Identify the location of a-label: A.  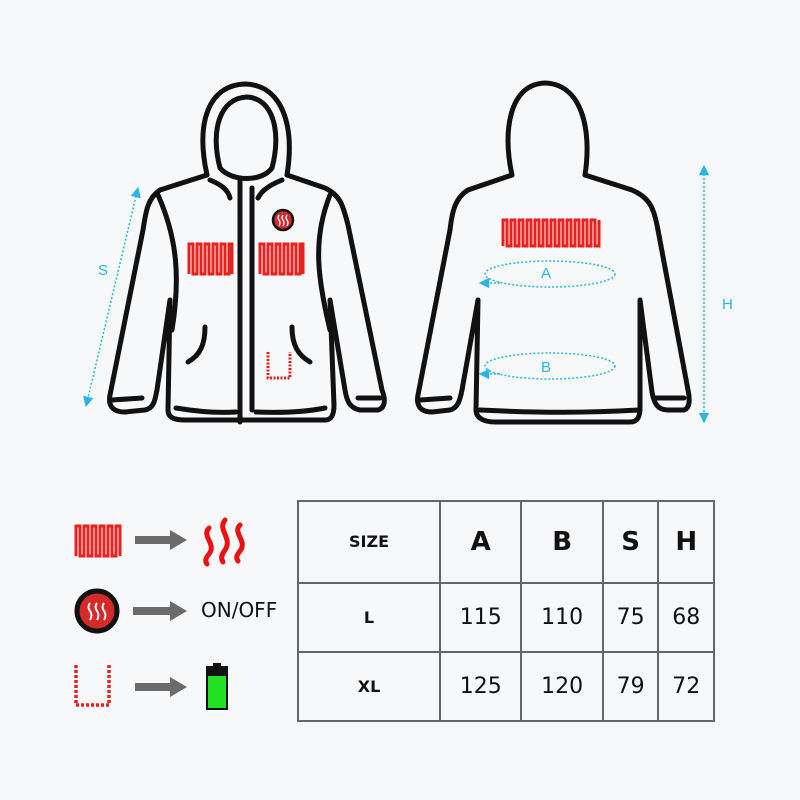
(546, 273).